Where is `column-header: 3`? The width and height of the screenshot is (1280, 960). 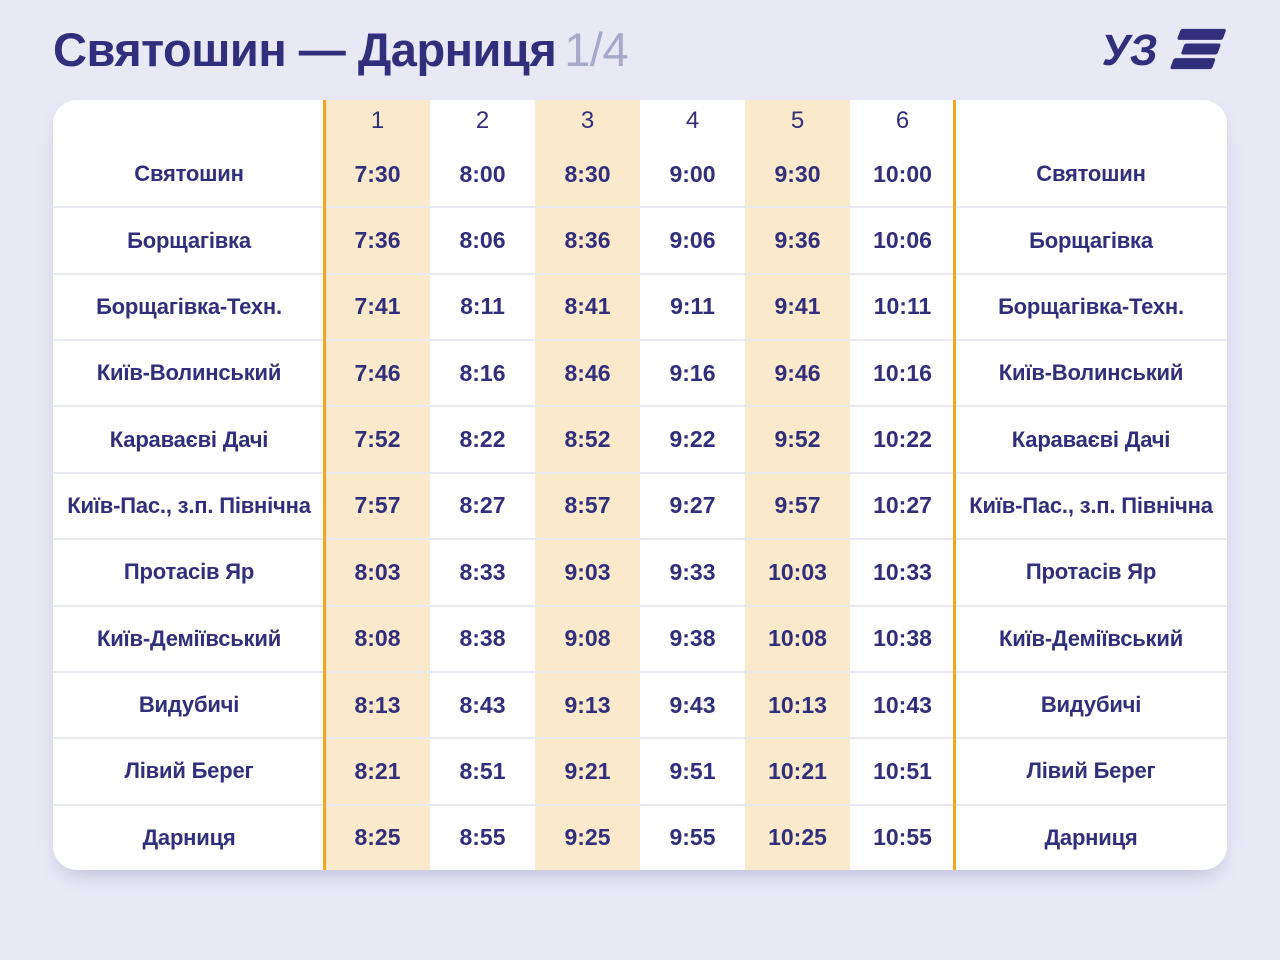
column-header: 3 is located at coordinates (587, 121).